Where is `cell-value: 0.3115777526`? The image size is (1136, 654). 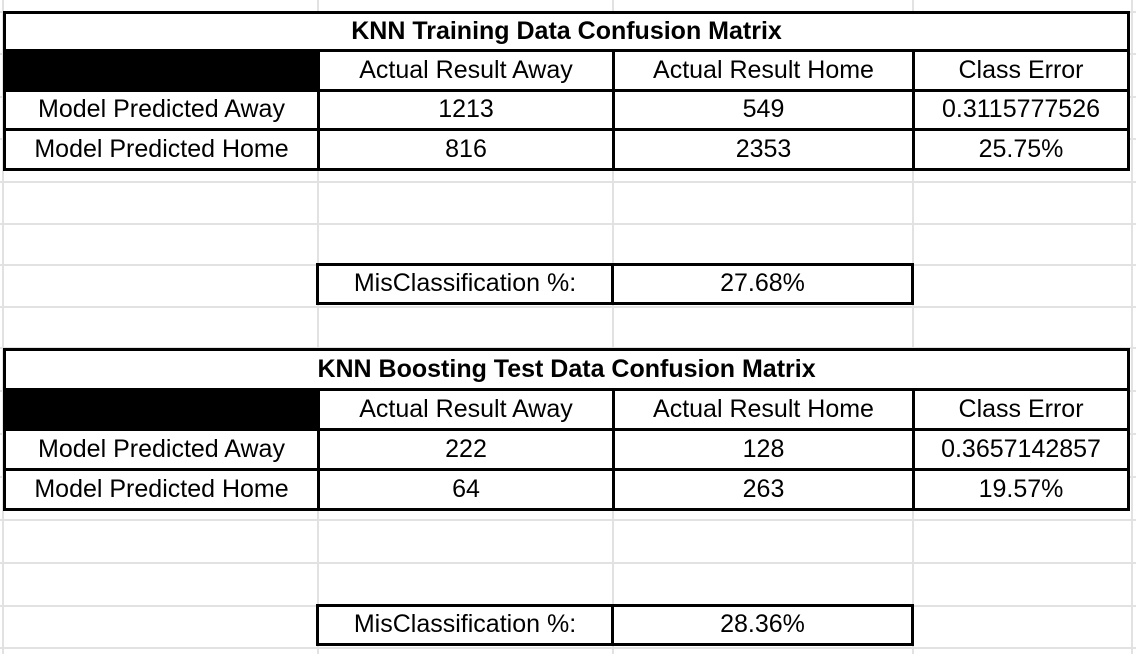 cell-value: 0.3115777526 is located at coordinates (1021, 110).